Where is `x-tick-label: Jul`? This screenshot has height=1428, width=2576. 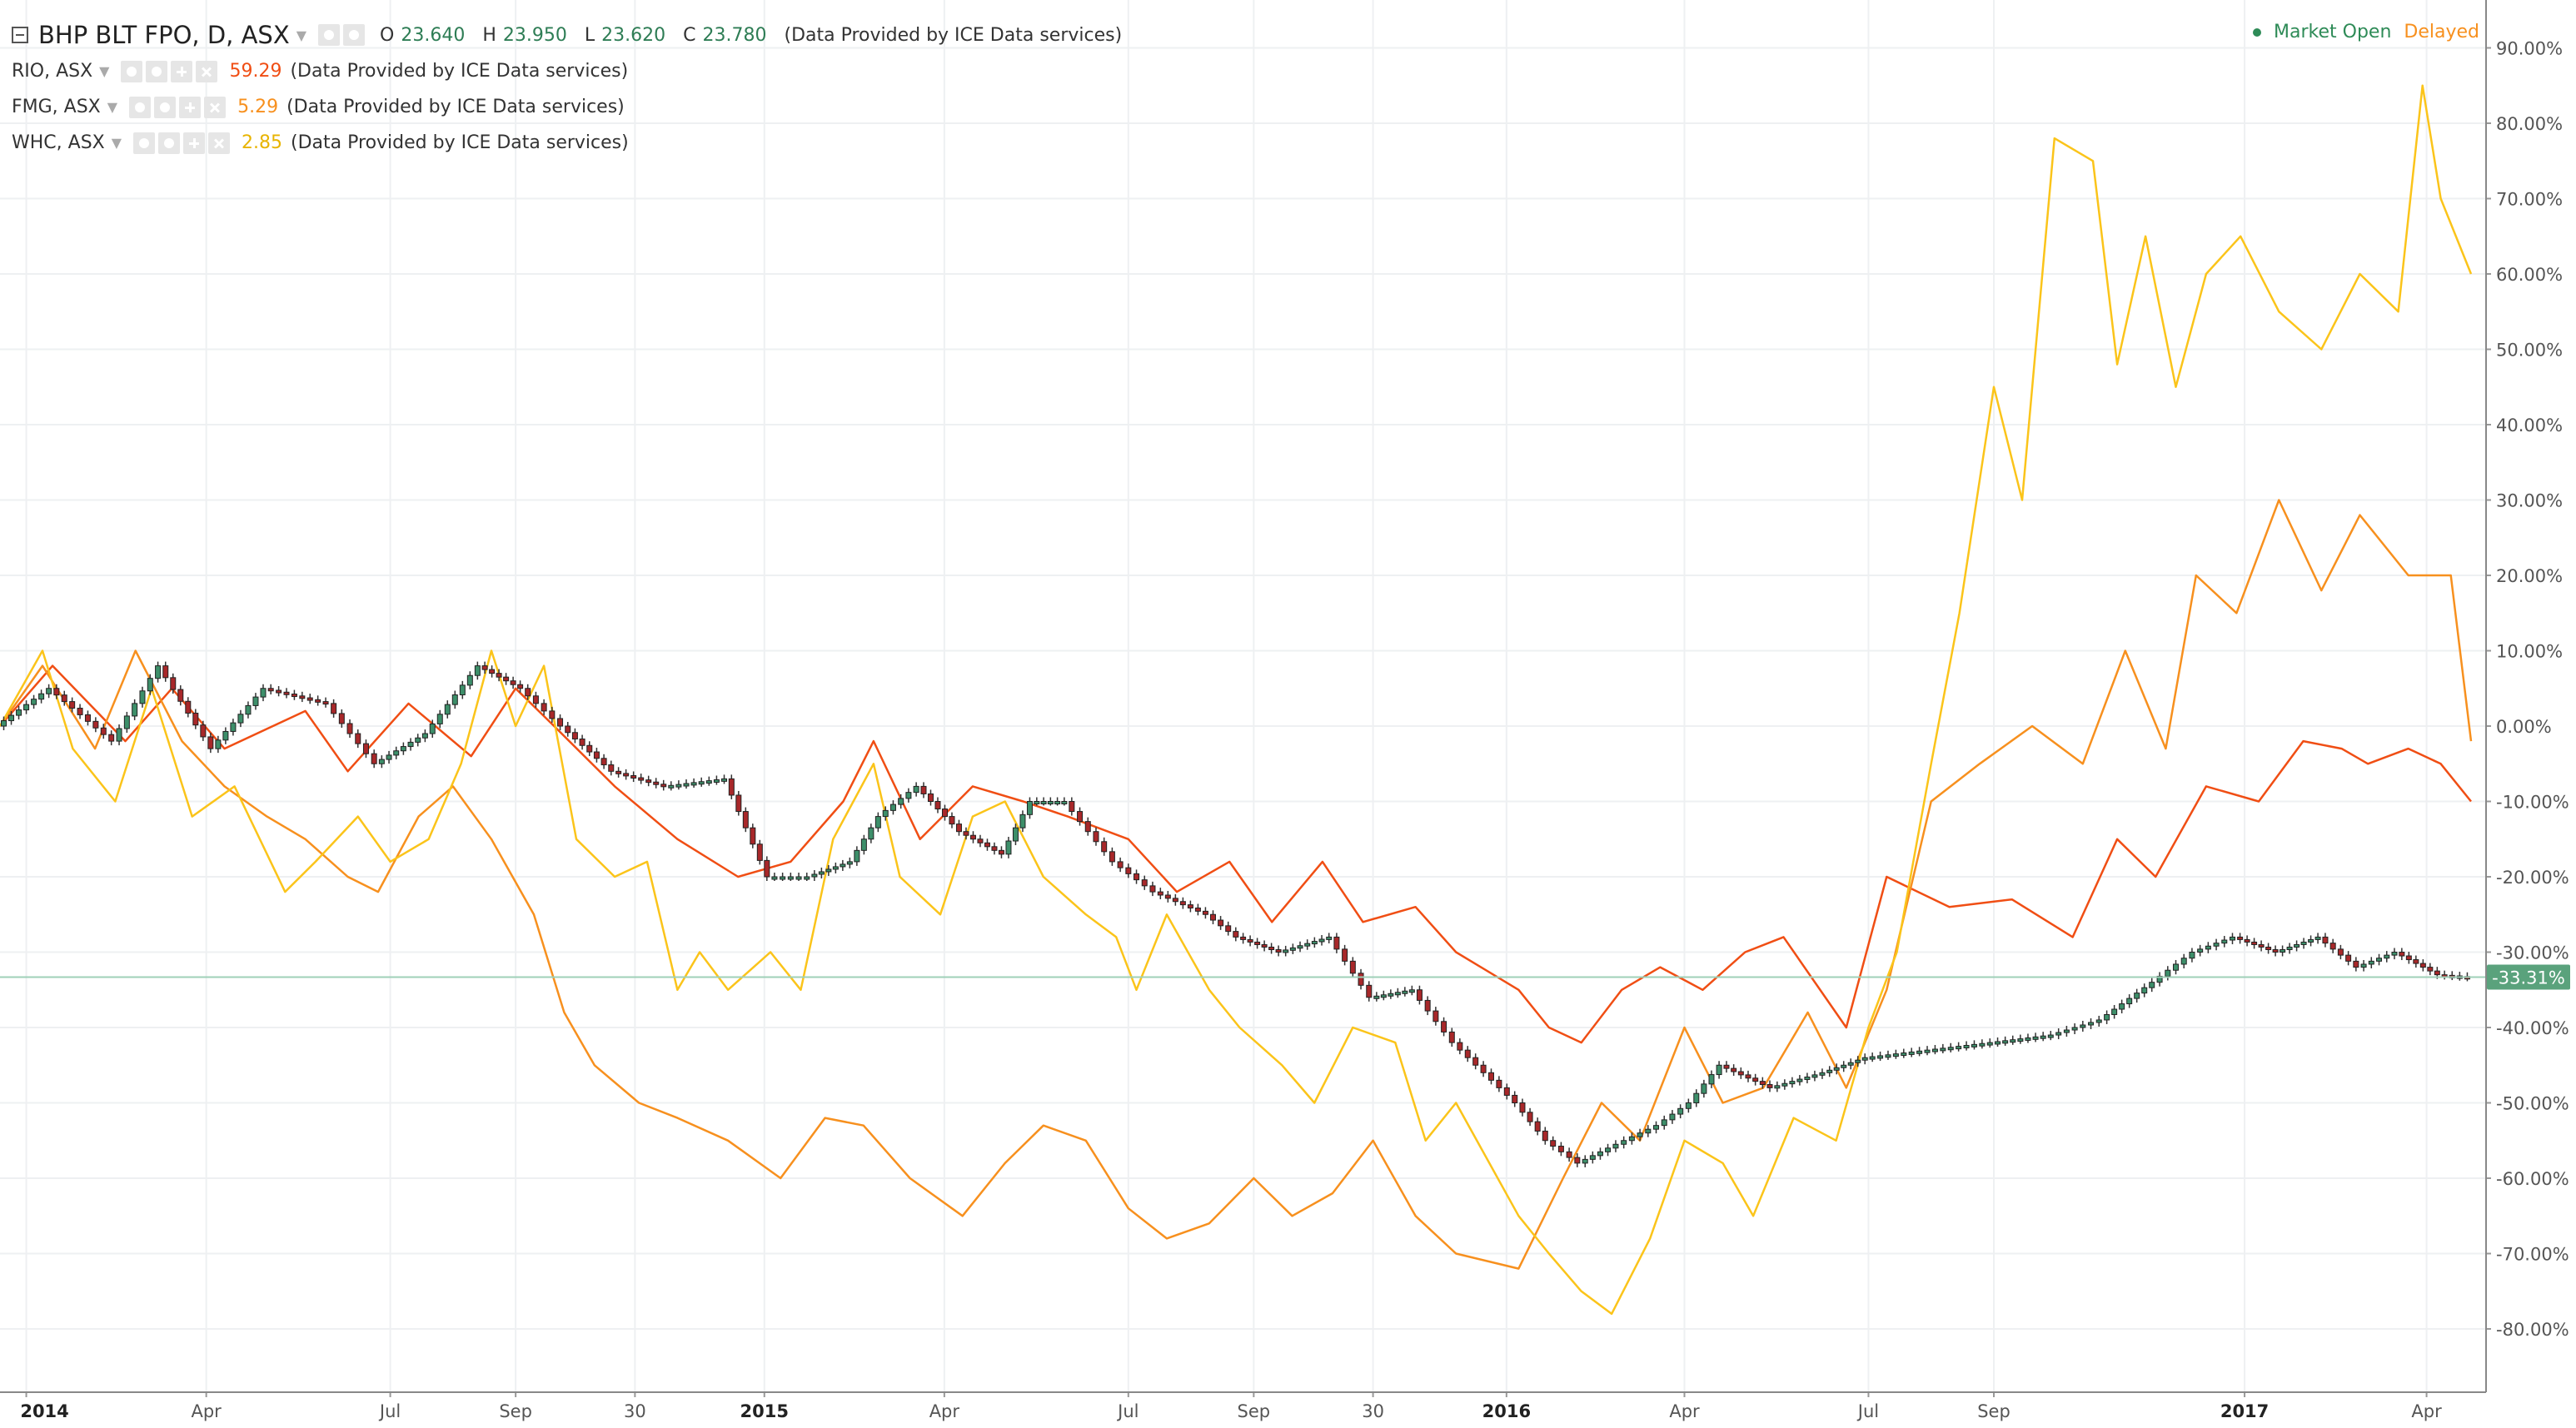
x-tick-label: Jul is located at coordinates (1867, 1411).